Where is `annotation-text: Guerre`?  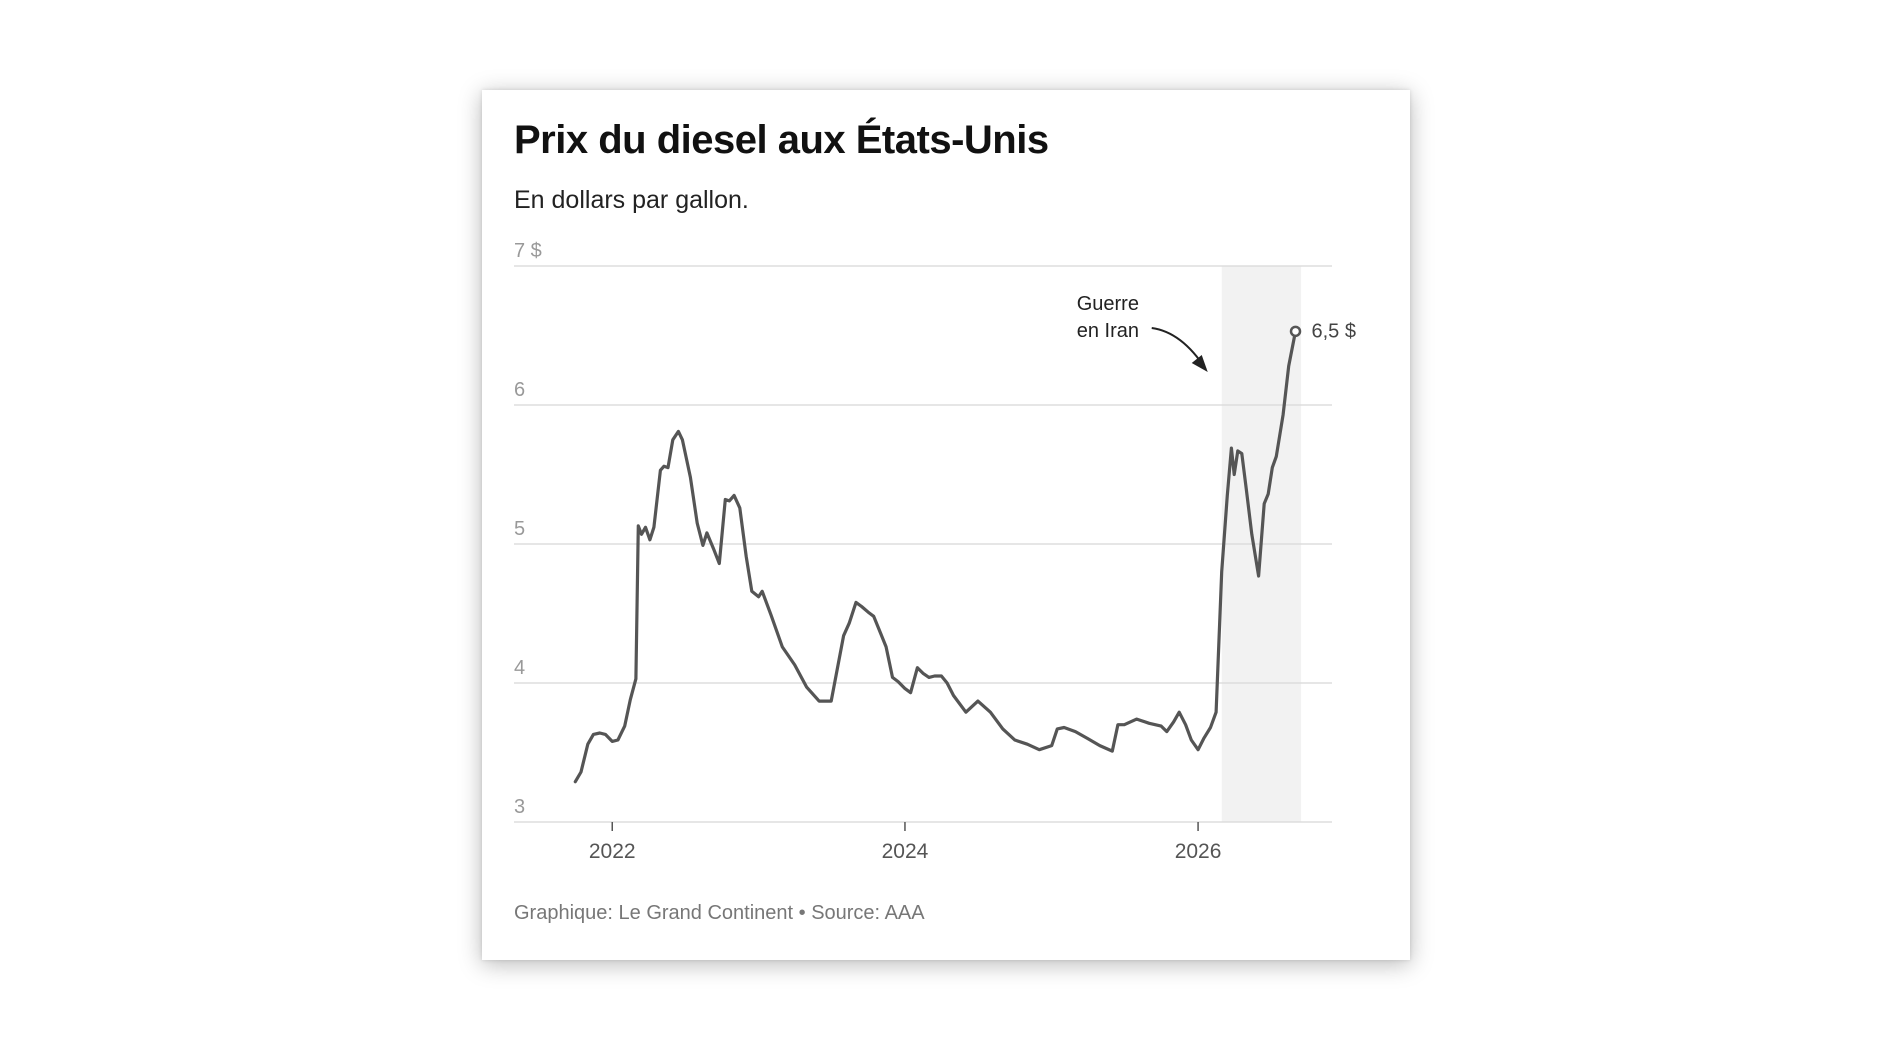 annotation-text: Guerre is located at coordinates (1108, 304).